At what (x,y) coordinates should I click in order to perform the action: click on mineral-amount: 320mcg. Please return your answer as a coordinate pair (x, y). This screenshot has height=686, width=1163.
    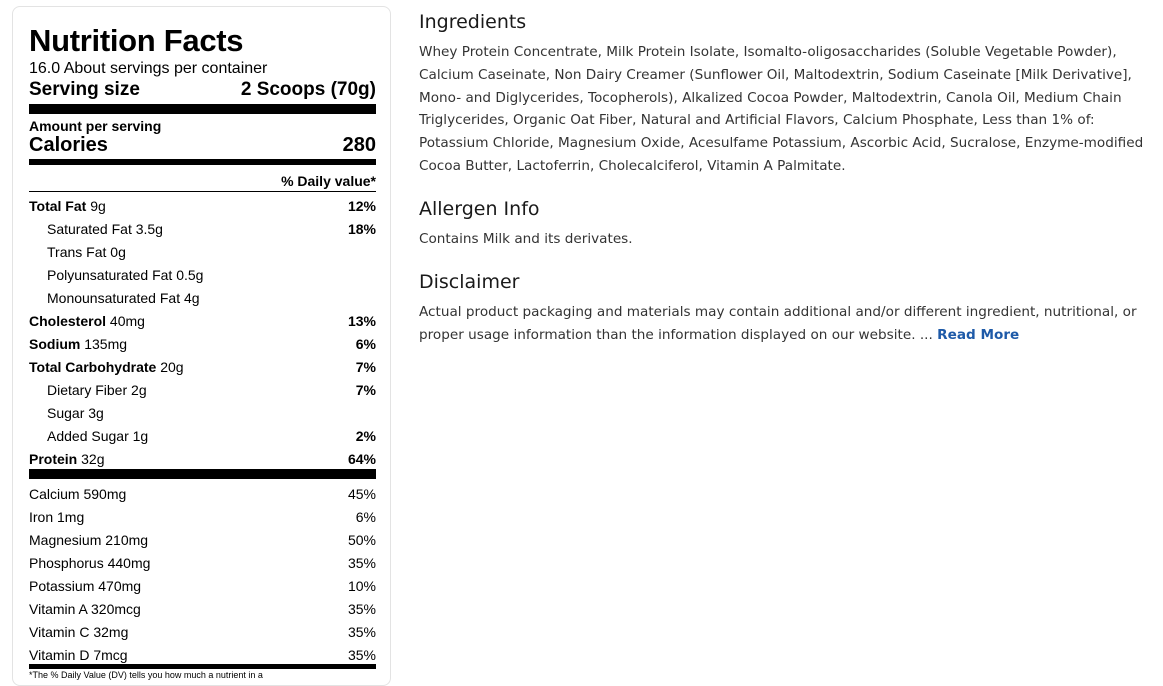
    Looking at the image, I should click on (116, 608).